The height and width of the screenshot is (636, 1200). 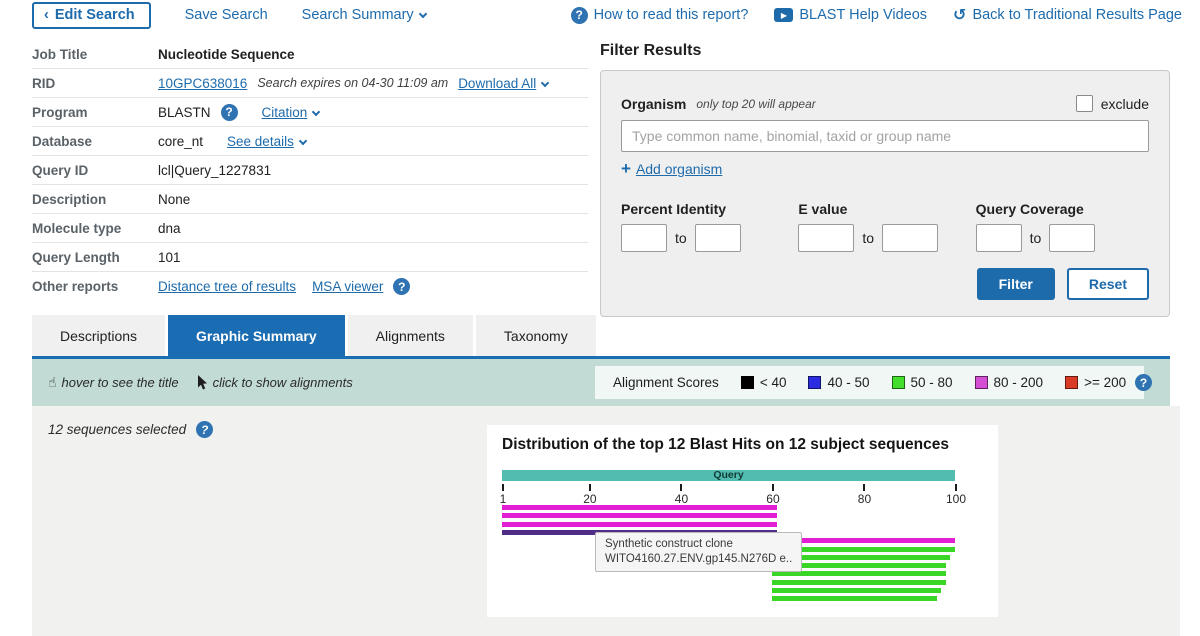 I want to click on cursor-arrow-icon, so click(x=202, y=382).